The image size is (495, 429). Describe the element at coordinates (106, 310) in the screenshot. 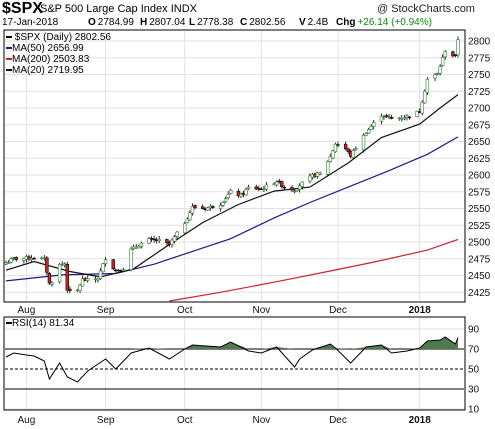

I see `month-label: Sep` at that location.